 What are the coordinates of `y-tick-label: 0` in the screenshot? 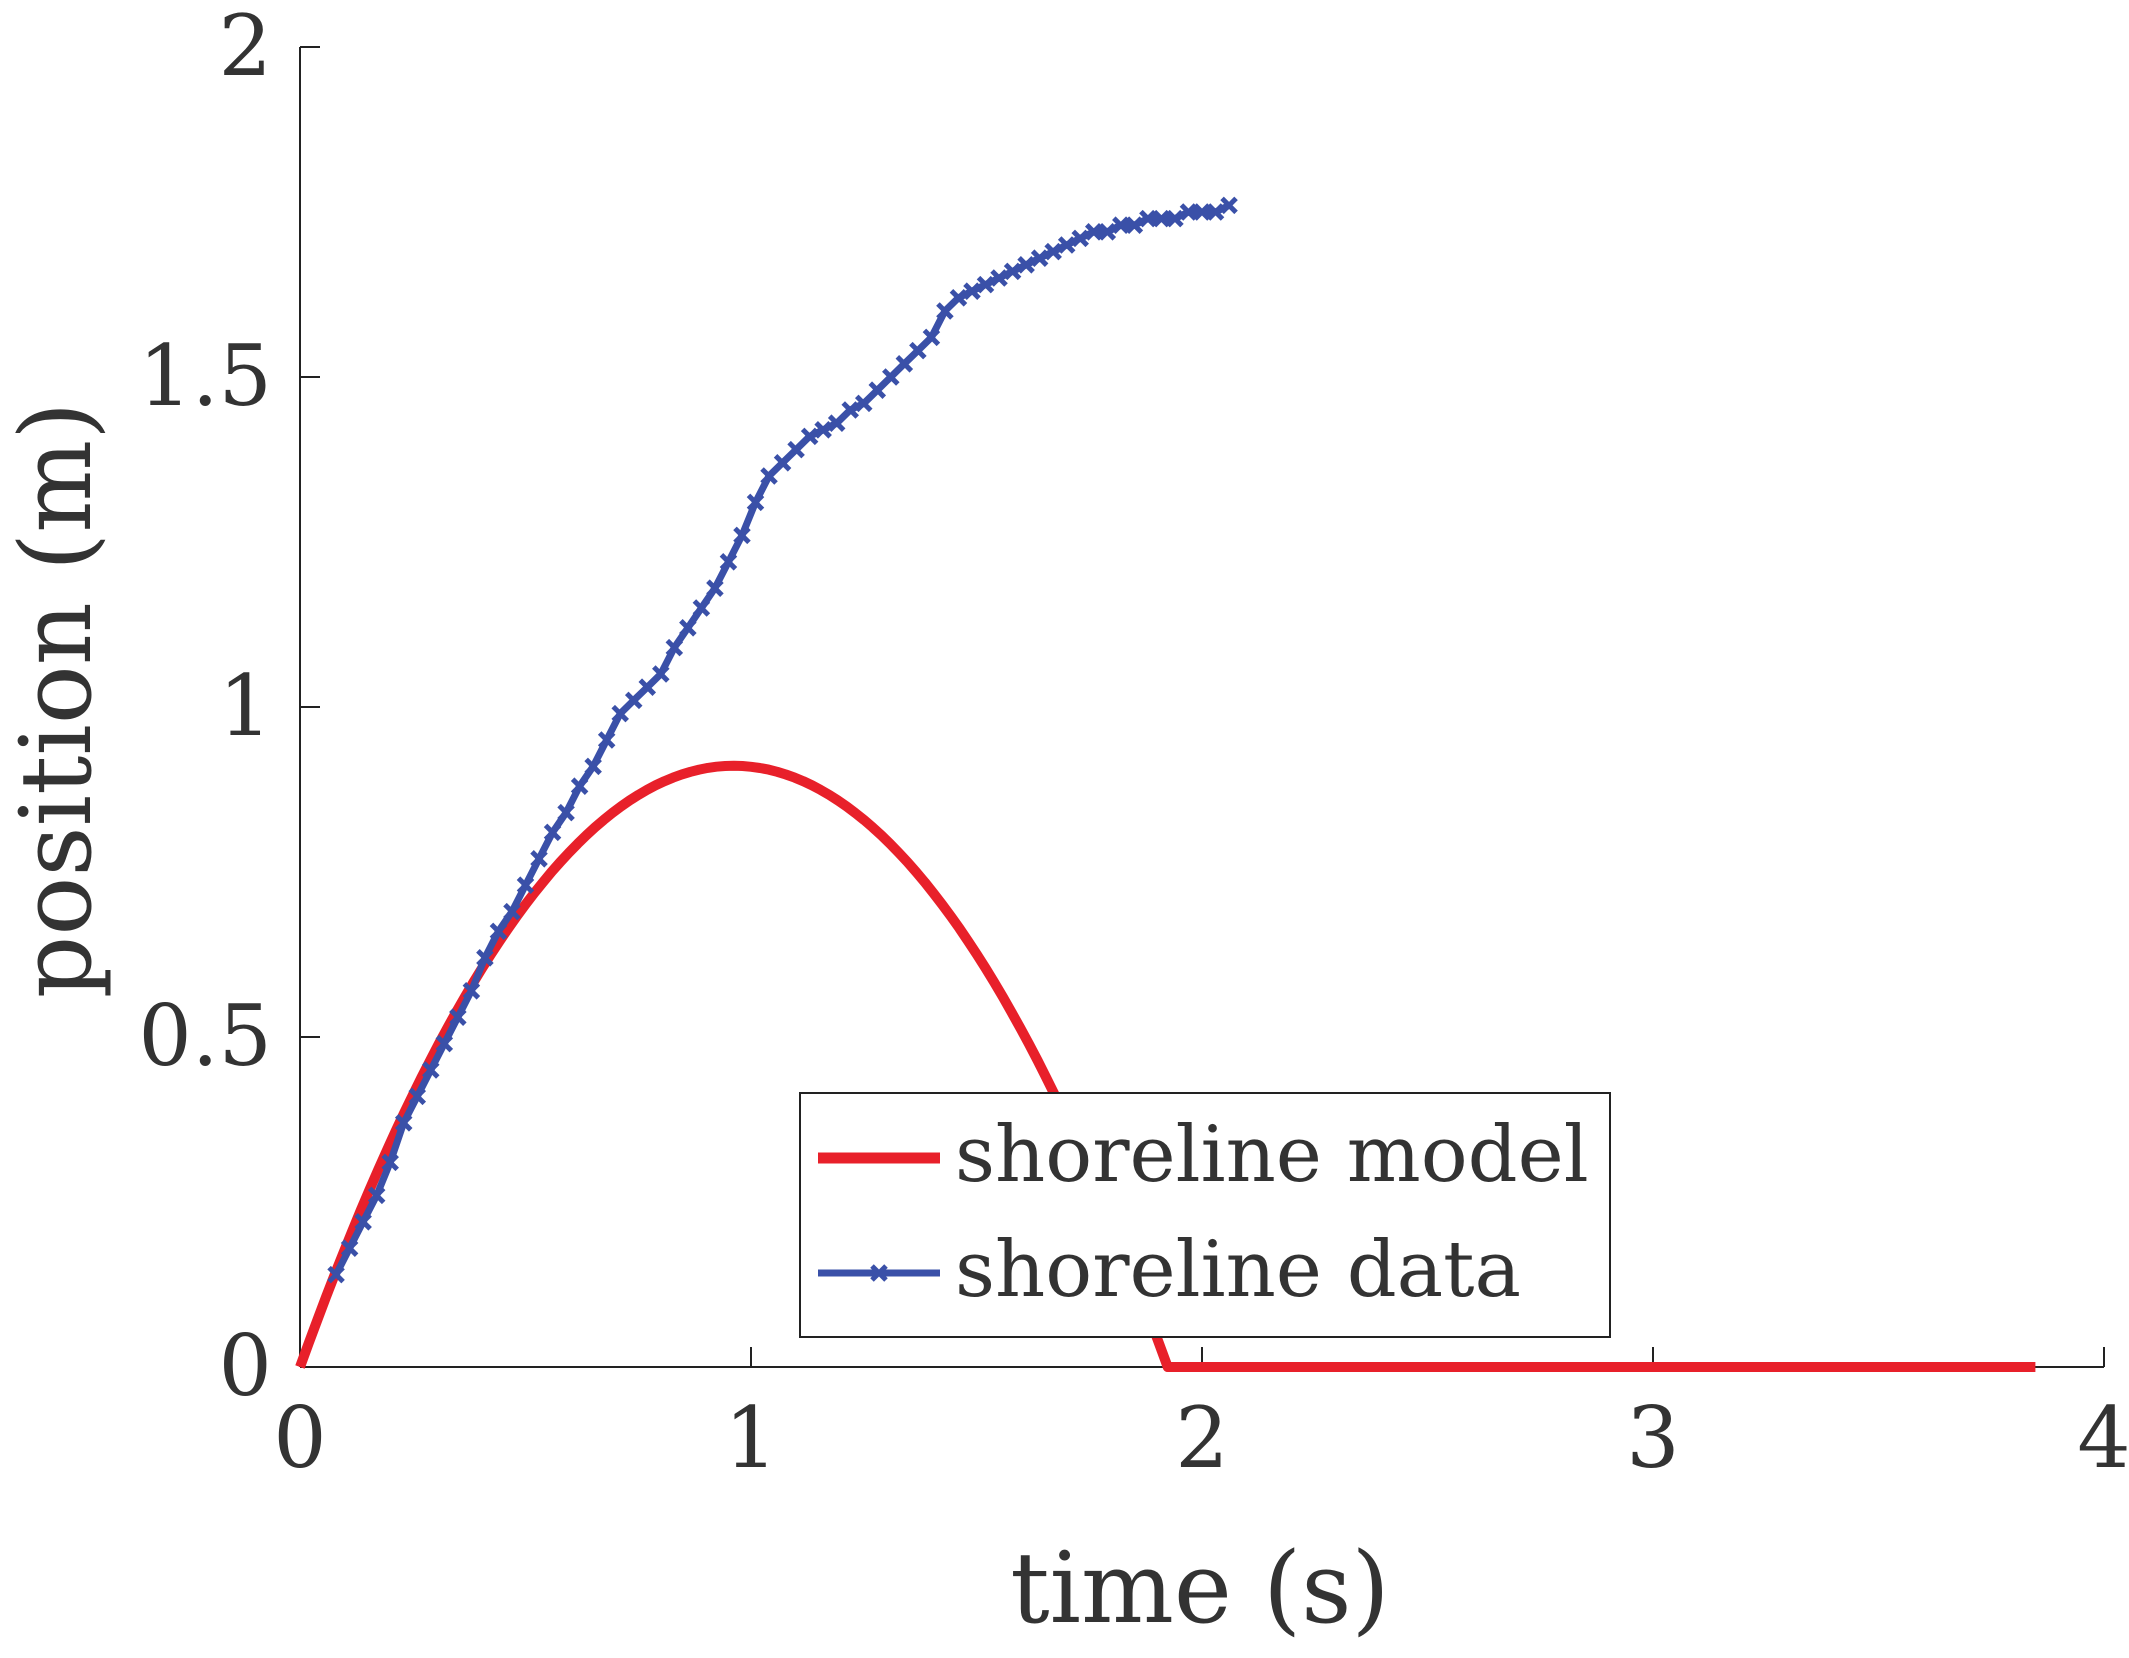 It's located at (245, 1366).